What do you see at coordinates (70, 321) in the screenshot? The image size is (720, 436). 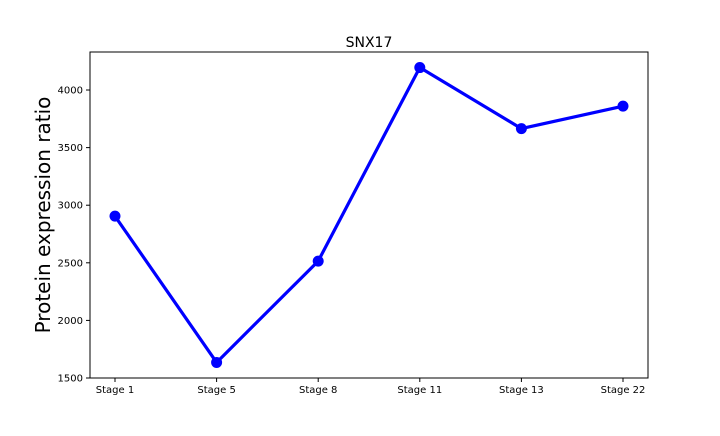 I see `y-tick-label: 2000` at bounding box center [70, 321].